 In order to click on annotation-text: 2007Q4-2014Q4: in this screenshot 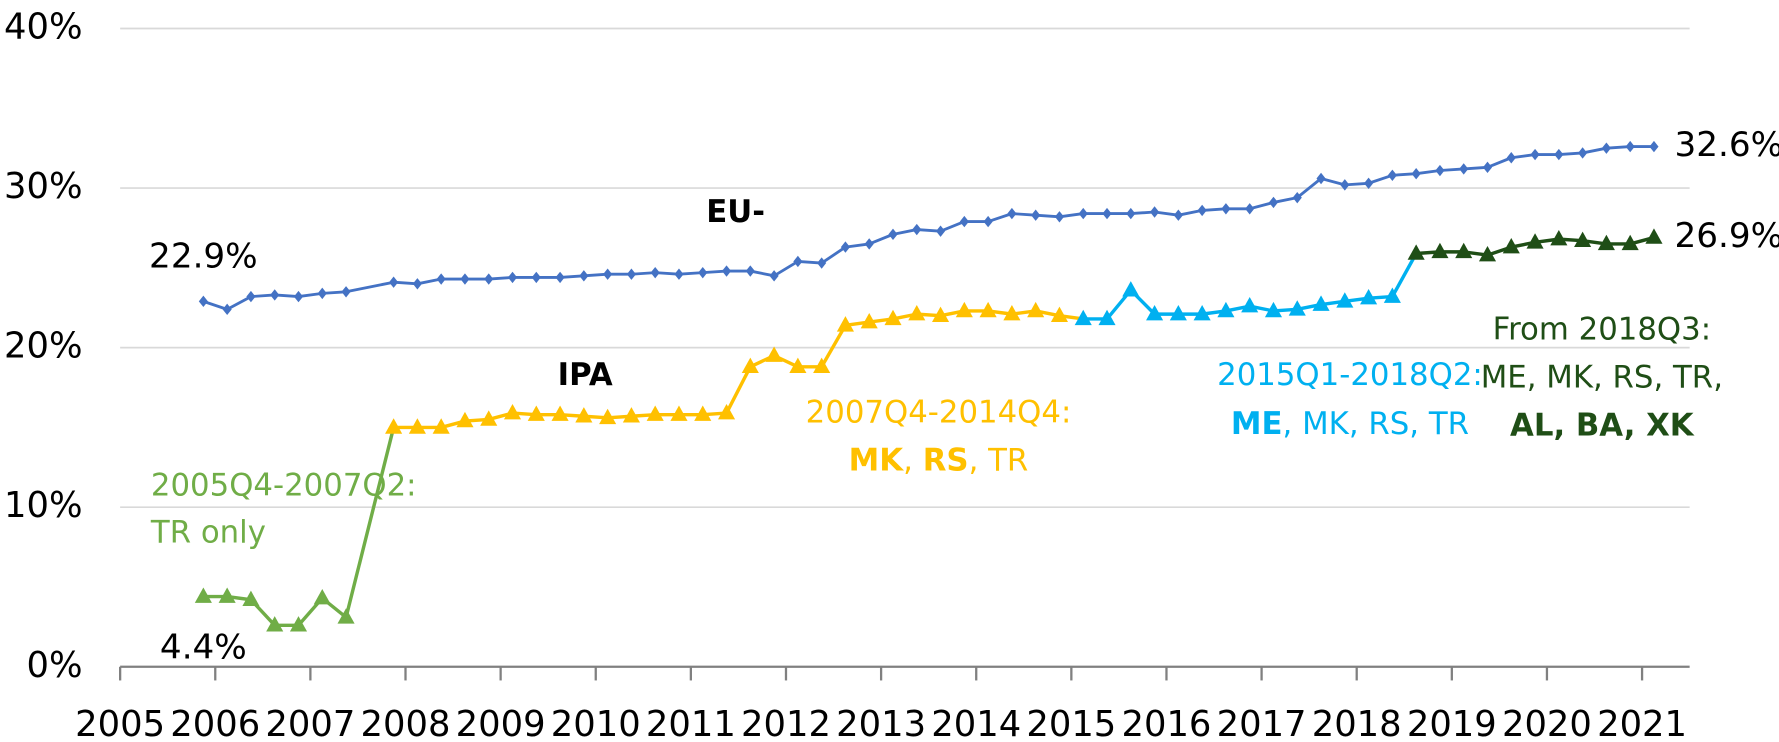, I will do `click(939, 412)`.